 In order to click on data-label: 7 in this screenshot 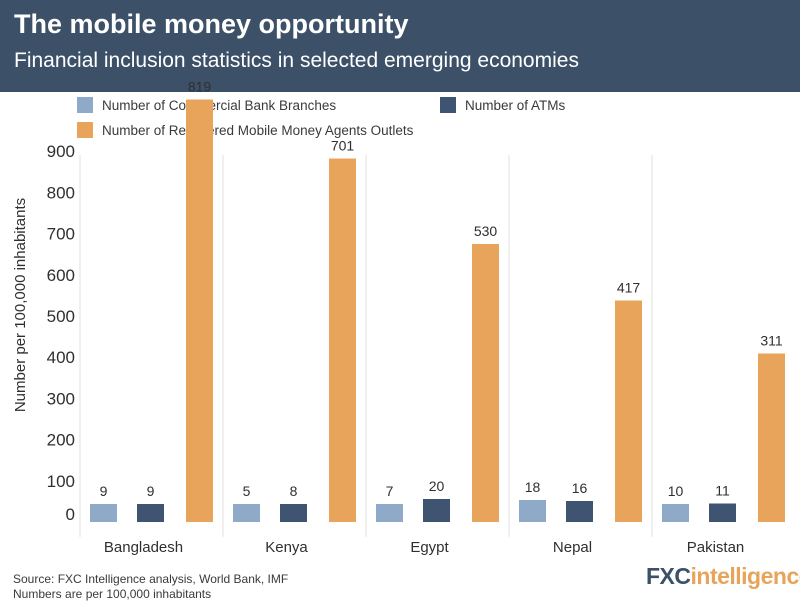, I will do `click(390, 491)`.